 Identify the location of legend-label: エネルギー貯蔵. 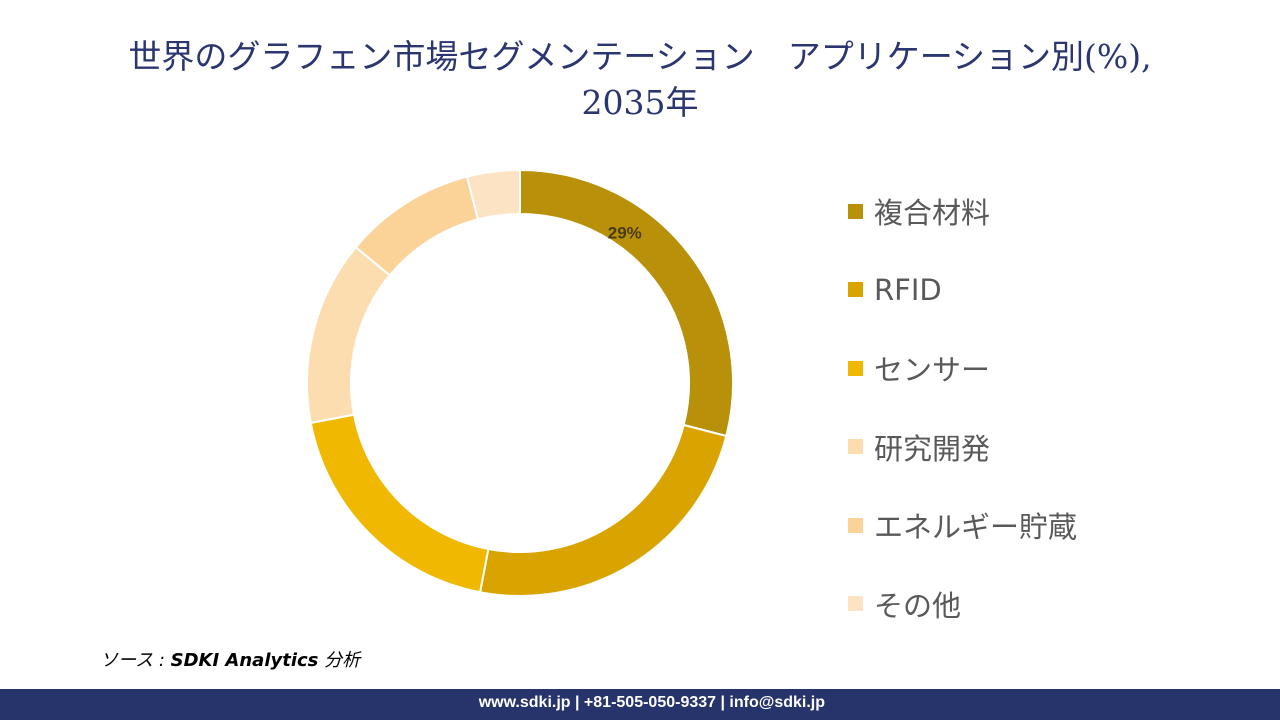
(976, 527).